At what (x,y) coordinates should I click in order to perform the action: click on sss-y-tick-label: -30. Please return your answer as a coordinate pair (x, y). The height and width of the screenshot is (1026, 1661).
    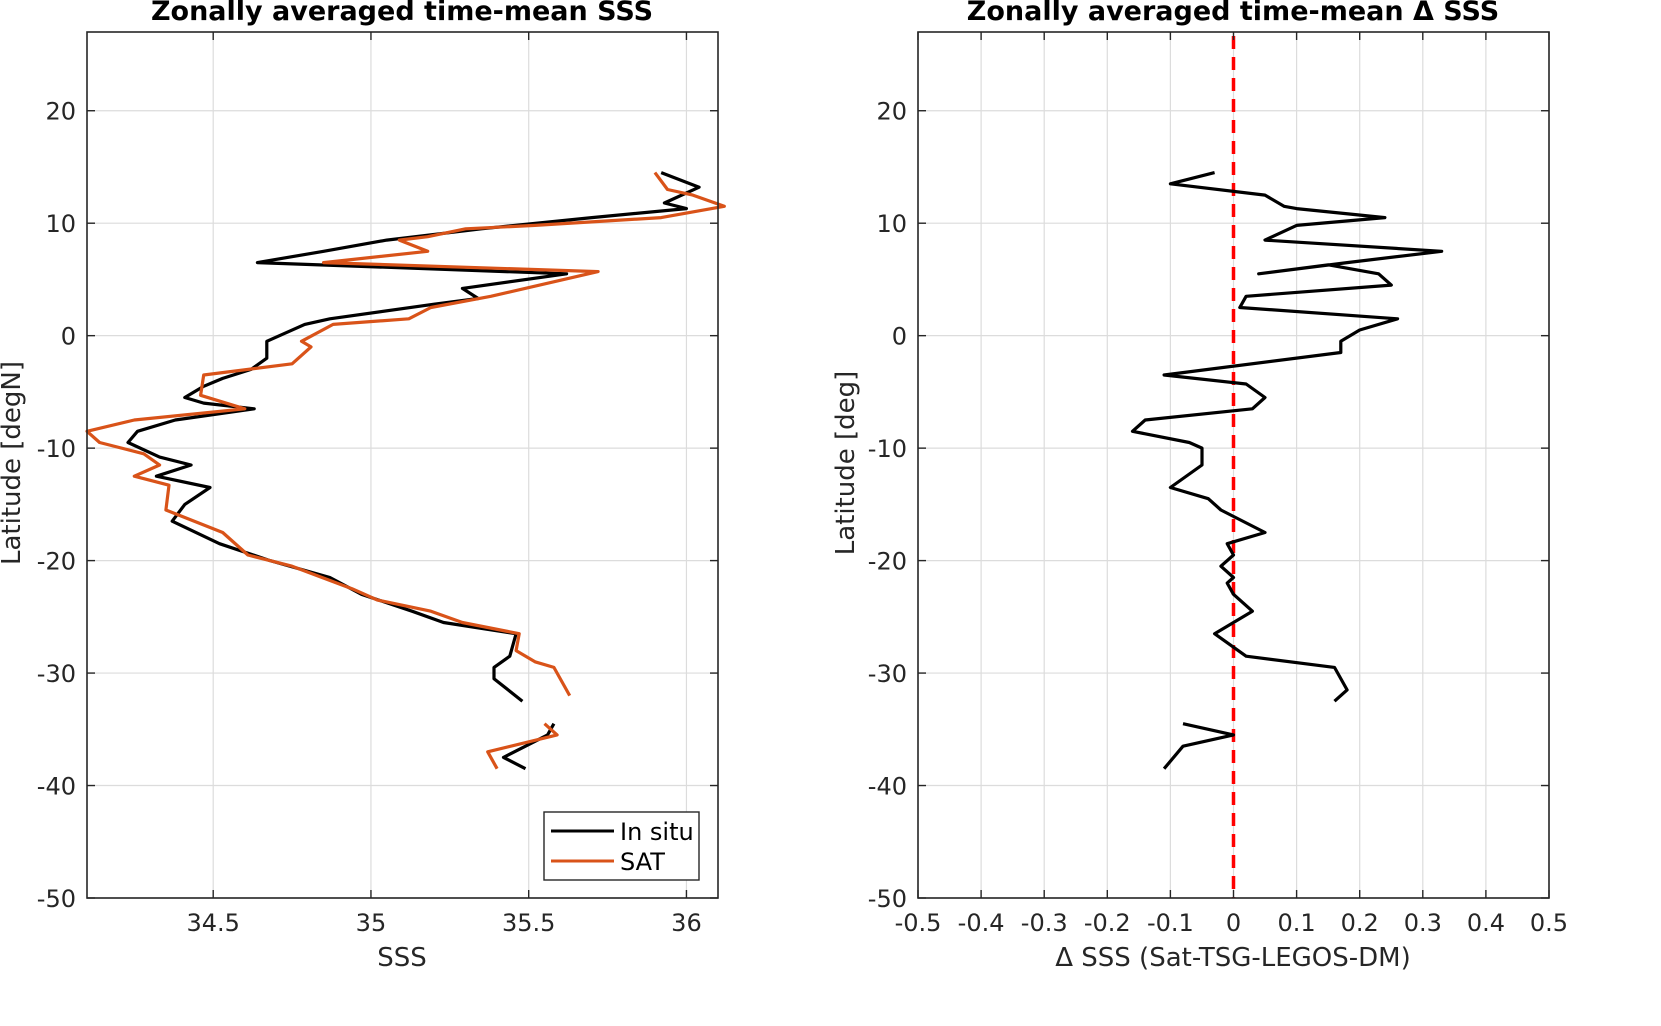
    Looking at the image, I should click on (56, 674).